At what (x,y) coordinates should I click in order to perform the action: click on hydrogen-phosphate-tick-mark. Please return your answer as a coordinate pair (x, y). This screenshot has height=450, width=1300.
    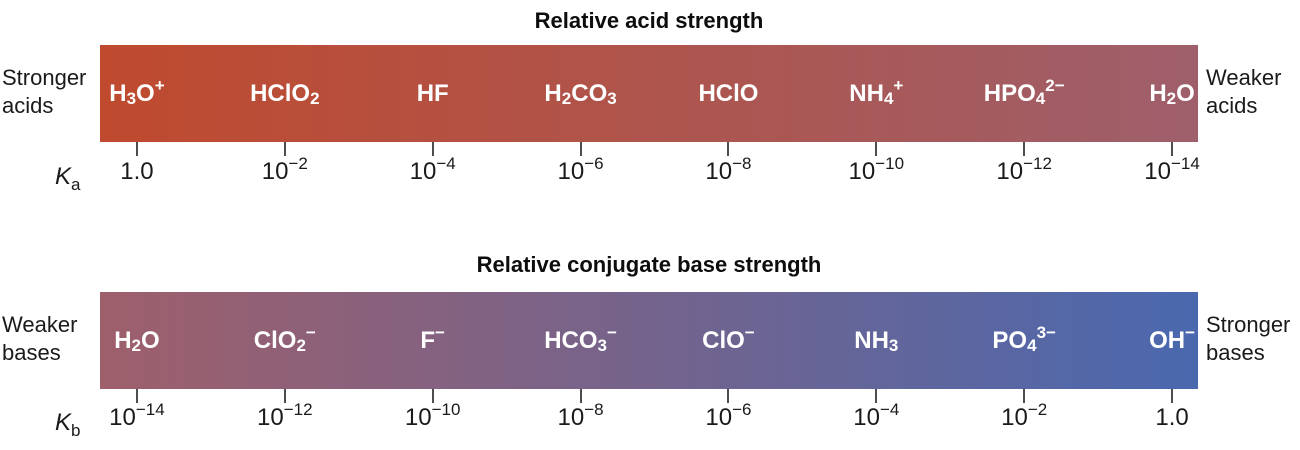
    Looking at the image, I should click on (1024, 149).